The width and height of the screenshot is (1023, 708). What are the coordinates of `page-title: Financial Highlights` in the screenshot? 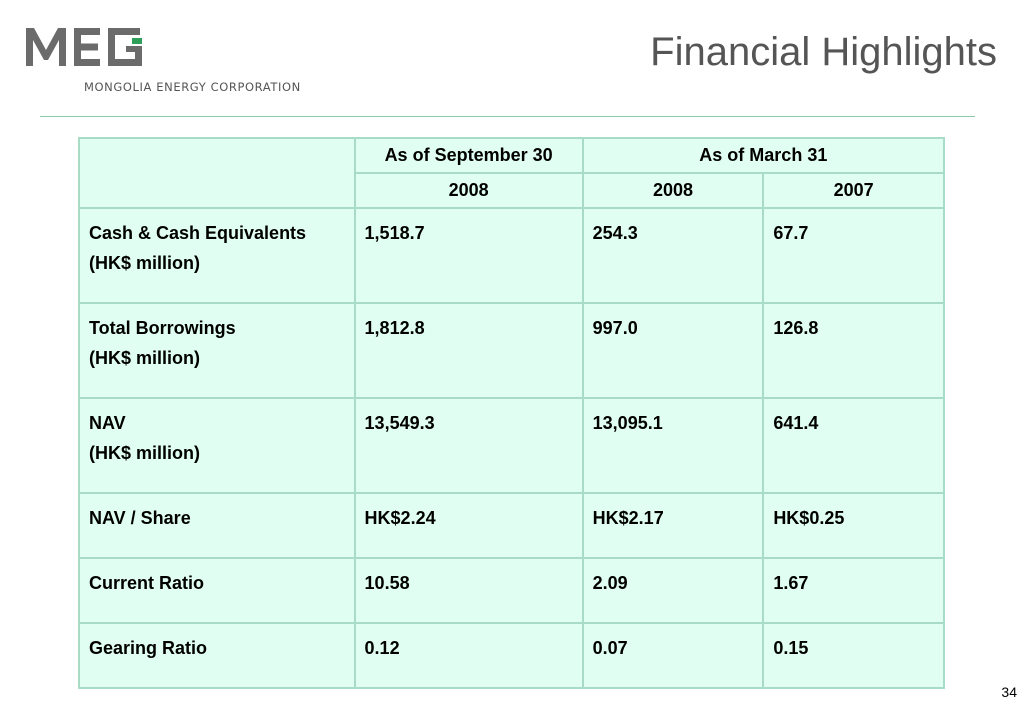 It's located at (823, 52).